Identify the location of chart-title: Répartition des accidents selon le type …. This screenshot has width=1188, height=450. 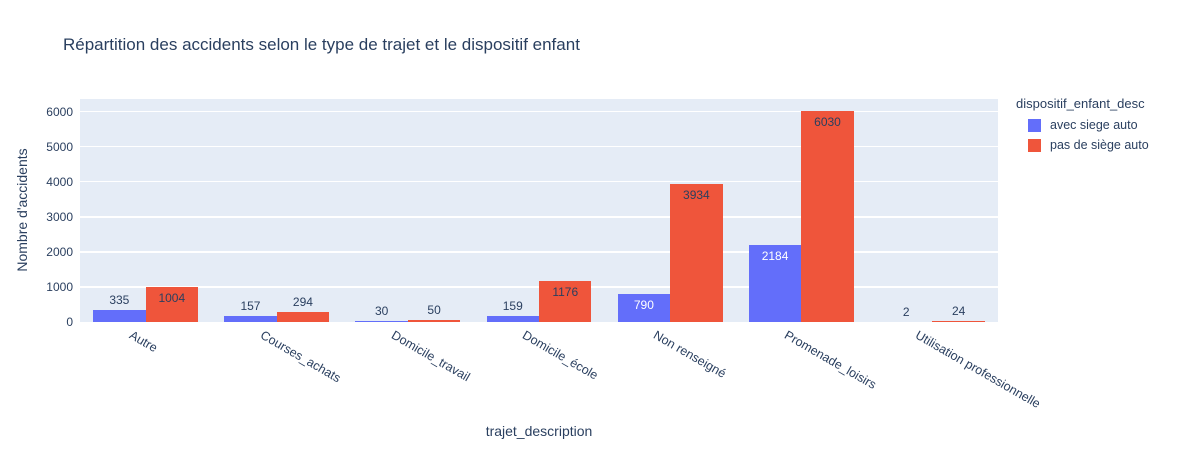
(321, 44).